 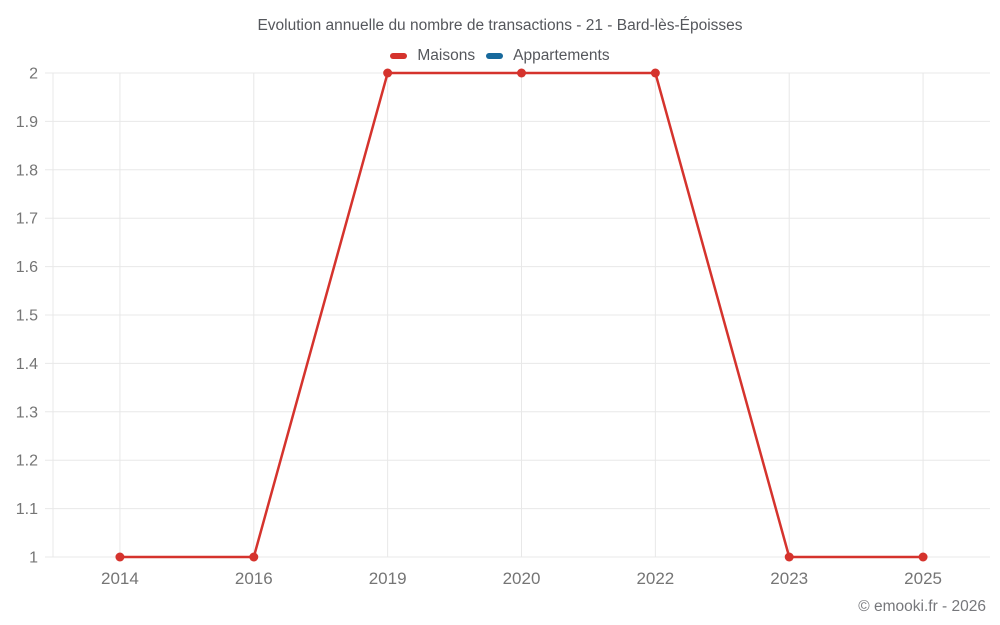 What do you see at coordinates (33, 558) in the screenshot?
I see `y-tick-label: 1` at bounding box center [33, 558].